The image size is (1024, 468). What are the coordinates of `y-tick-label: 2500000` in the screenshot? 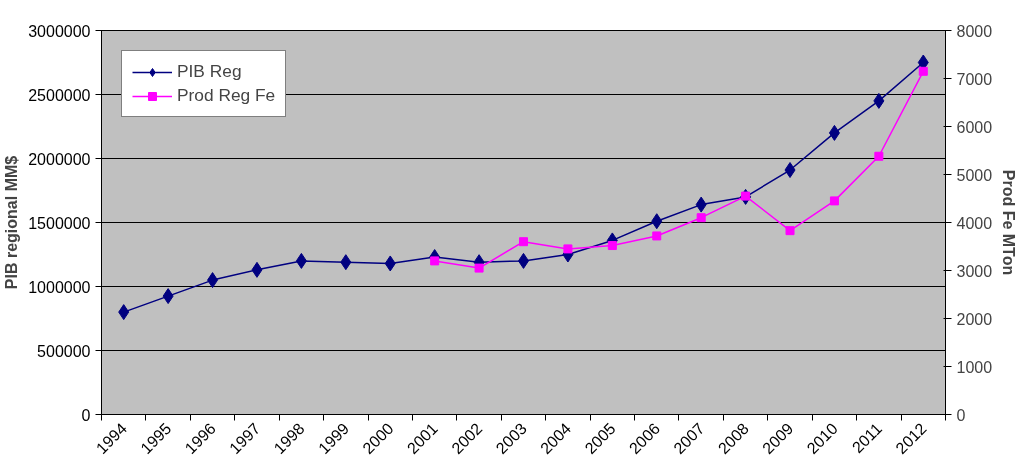 It's located at (59, 95).